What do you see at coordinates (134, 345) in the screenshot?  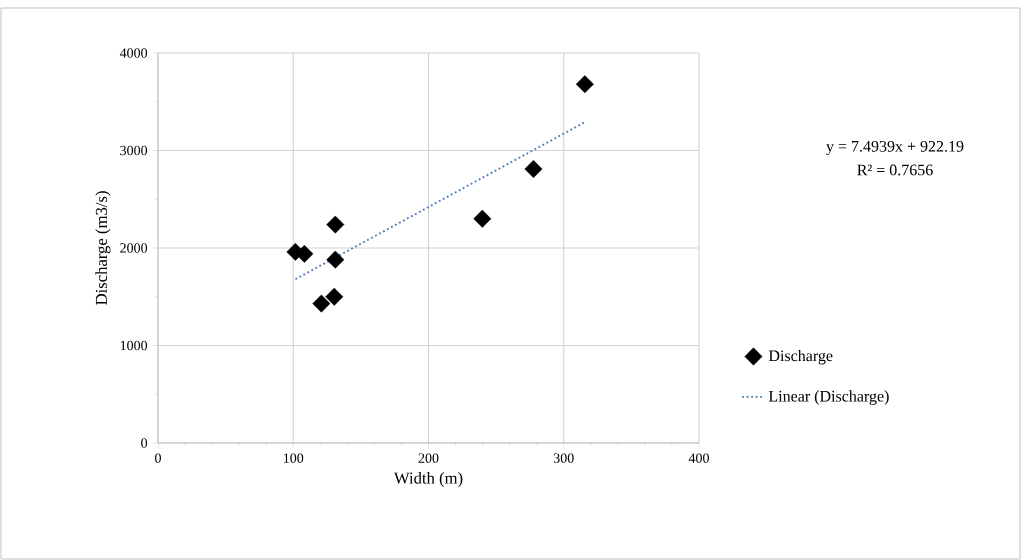 I see `y-tick-label: 1000` at bounding box center [134, 345].